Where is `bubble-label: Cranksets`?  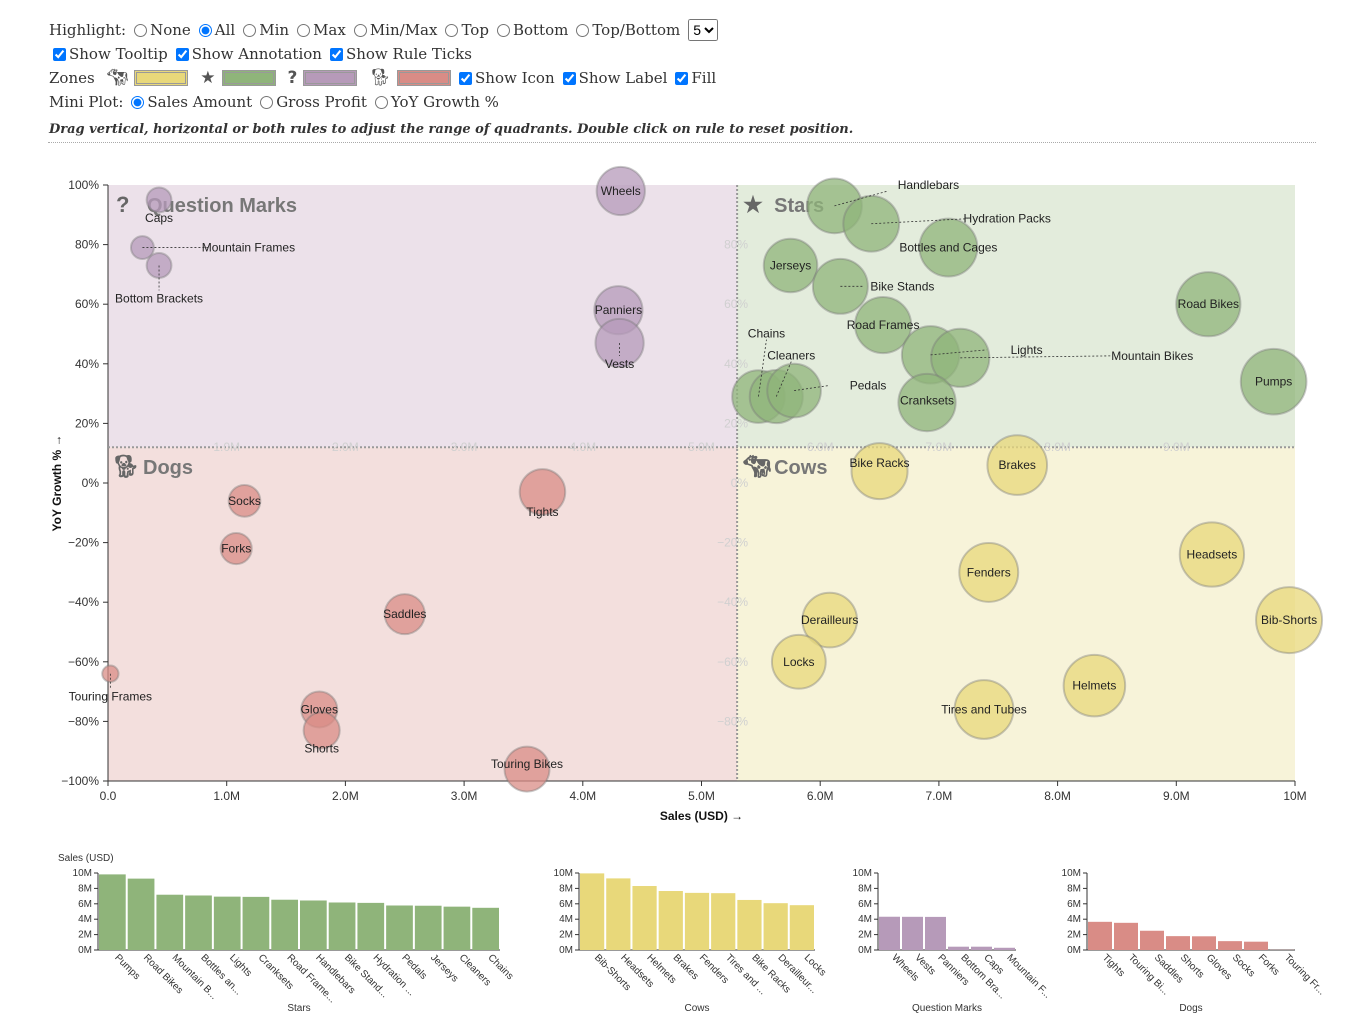
bubble-label: Cranksets is located at coordinates (927, 401).